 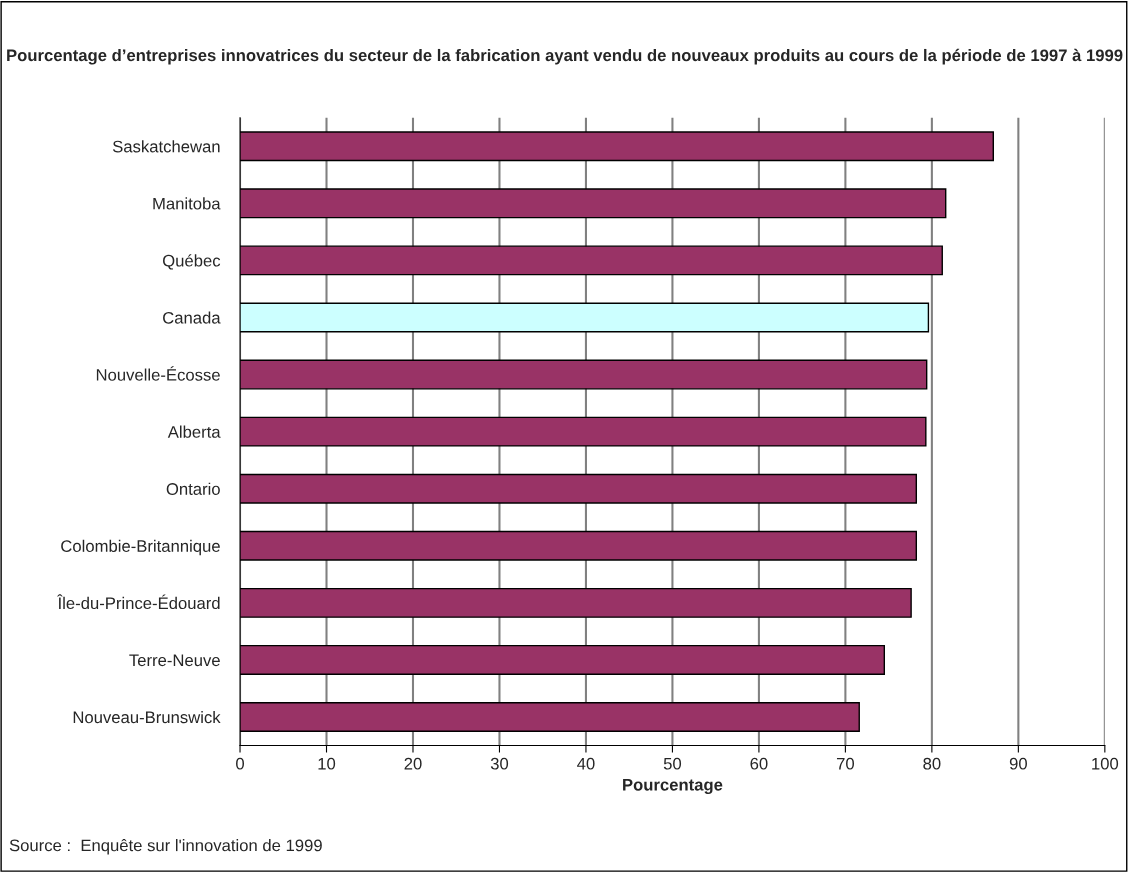 I want to click on x-tick-label: 0, so click(x=240, y=763).